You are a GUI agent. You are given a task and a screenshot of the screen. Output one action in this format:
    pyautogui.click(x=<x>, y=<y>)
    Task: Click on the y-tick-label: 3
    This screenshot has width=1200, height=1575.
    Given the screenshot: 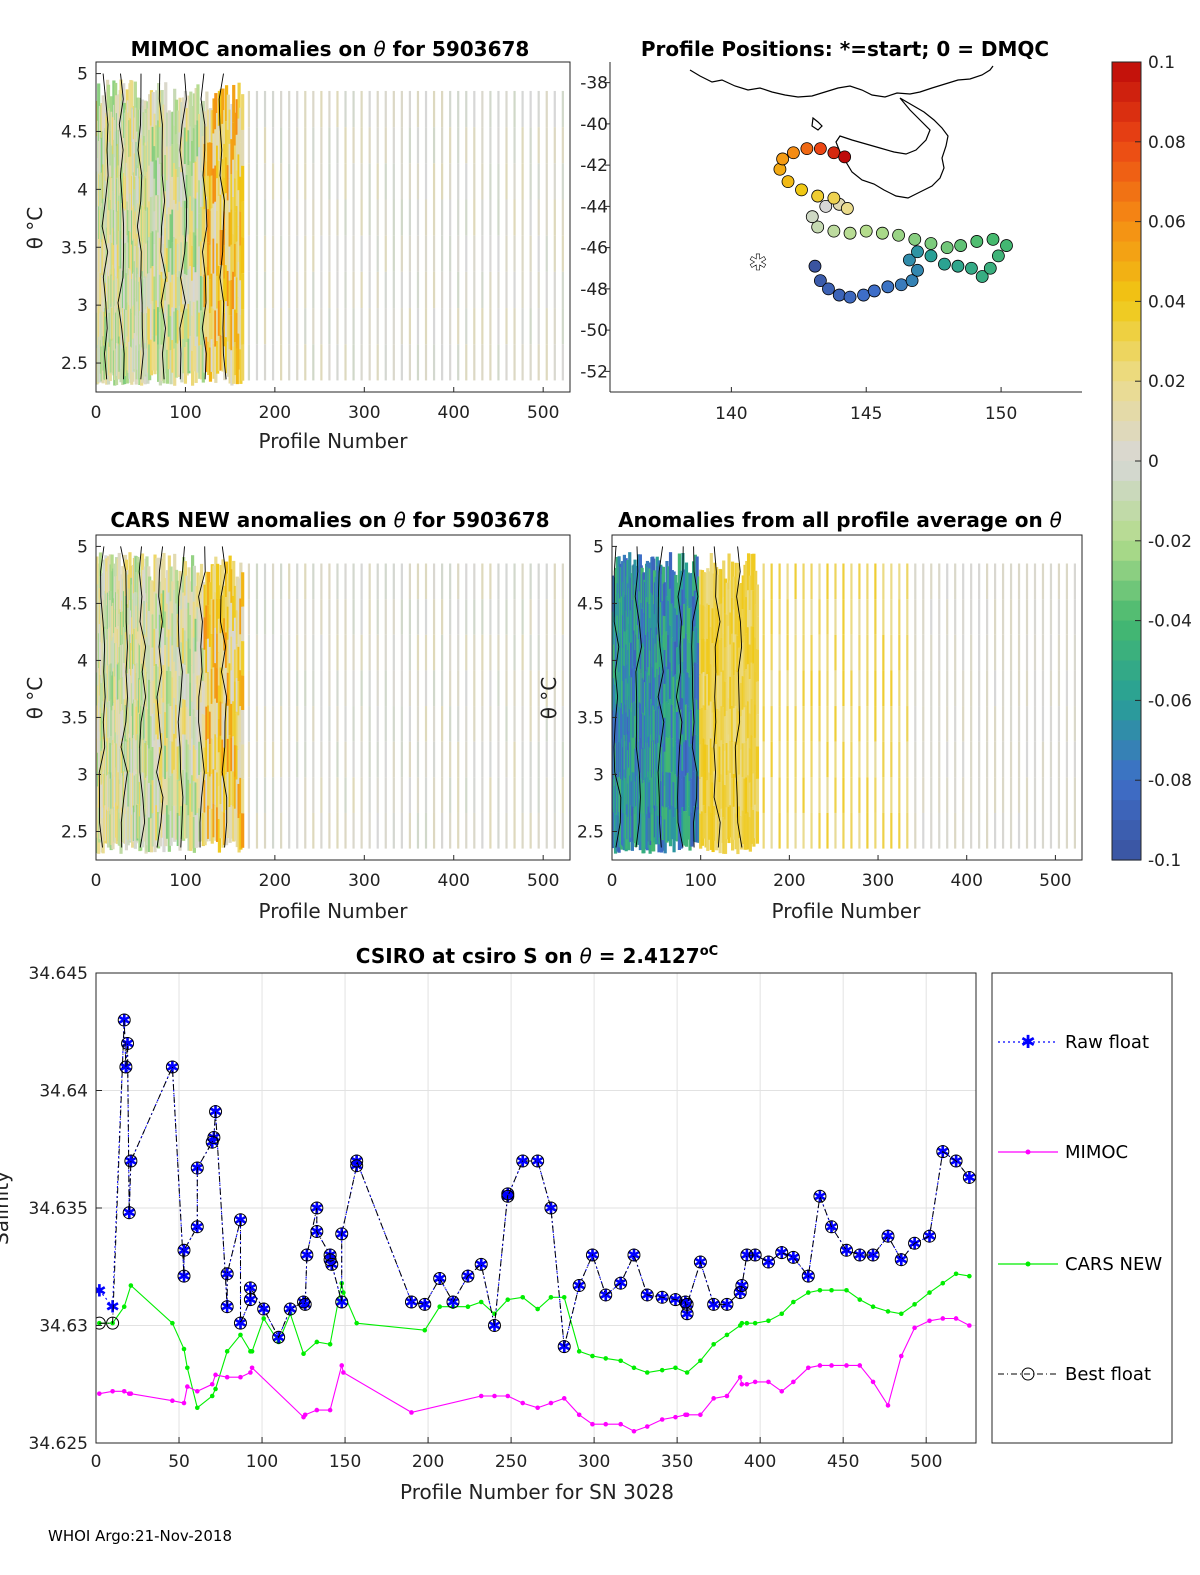 What is the action you would take?
    pyautogui.click(x=82, y=306)
    